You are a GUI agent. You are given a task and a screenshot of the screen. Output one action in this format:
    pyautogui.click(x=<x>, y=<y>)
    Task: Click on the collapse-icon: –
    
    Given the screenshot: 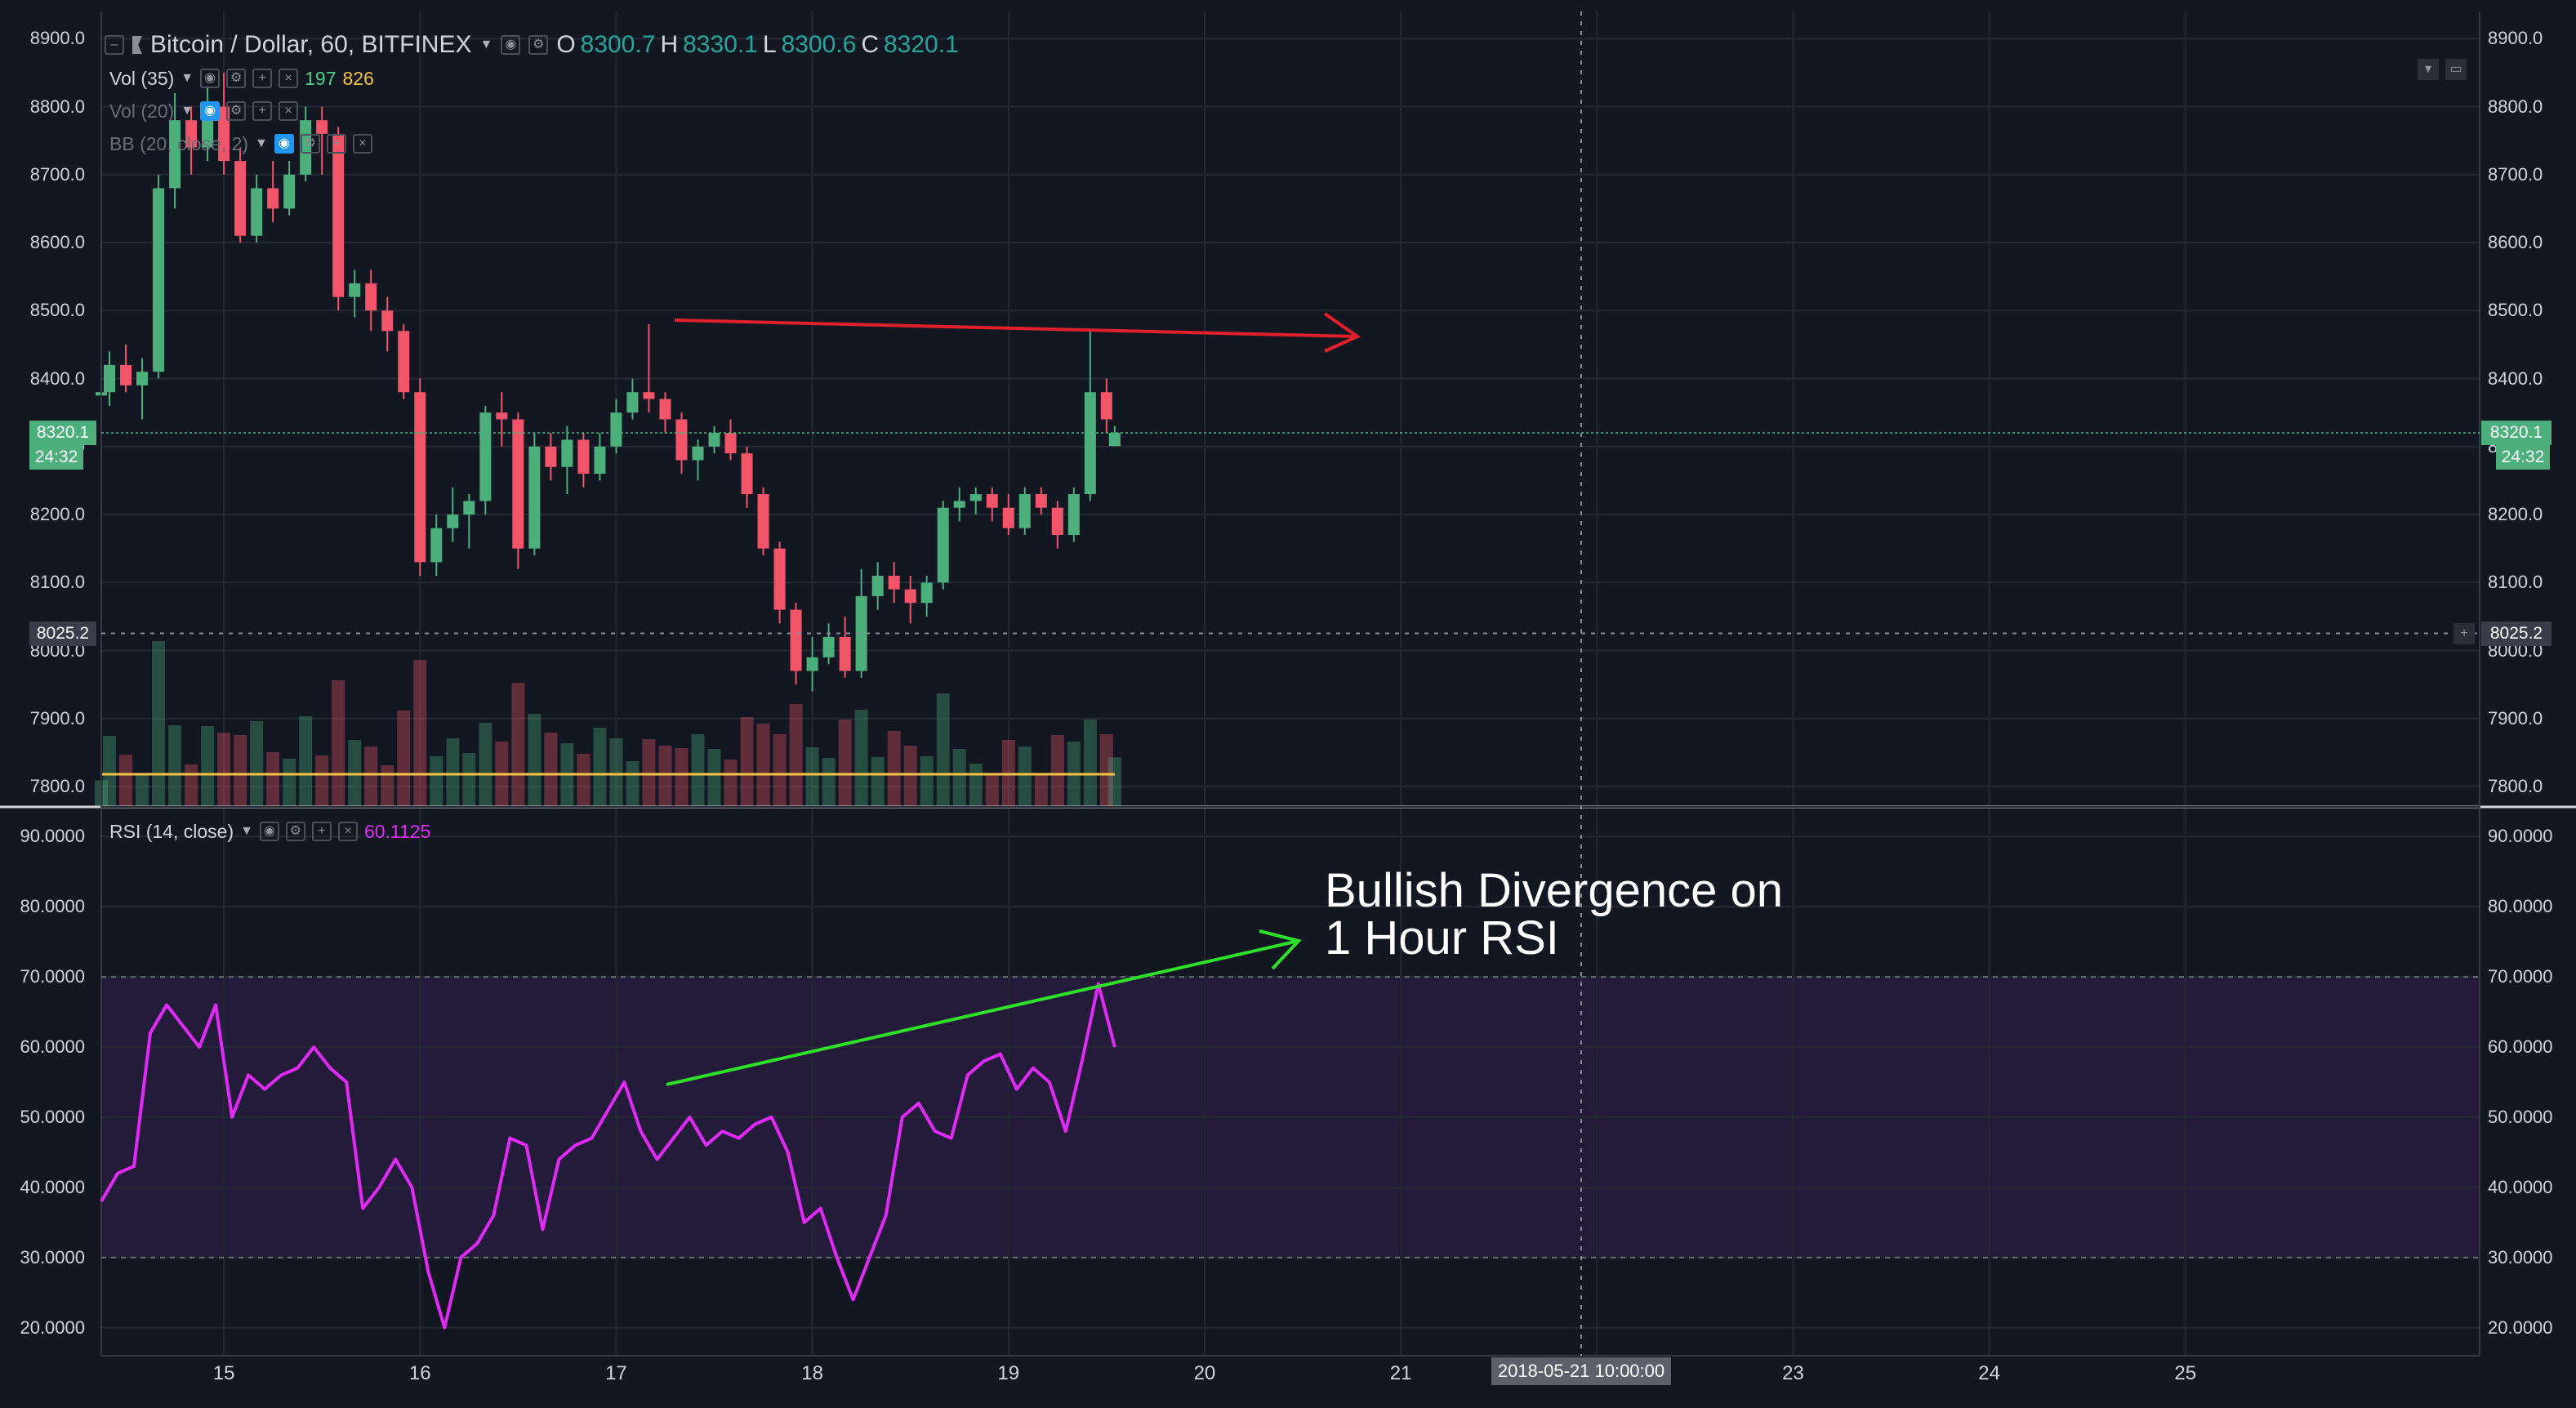 What is the action you would take?
    pyautogui.click(x=114, y=45)
    